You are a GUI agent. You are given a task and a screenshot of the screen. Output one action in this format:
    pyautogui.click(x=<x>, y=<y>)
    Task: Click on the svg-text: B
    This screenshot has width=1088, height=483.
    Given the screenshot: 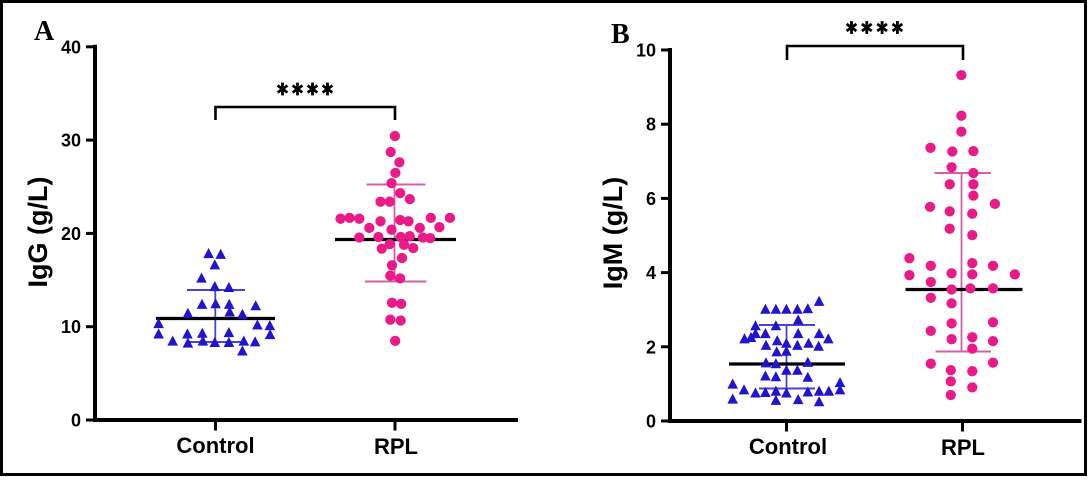 What is the action you would take?
    pyautogui.click(x=620, y=34)
    